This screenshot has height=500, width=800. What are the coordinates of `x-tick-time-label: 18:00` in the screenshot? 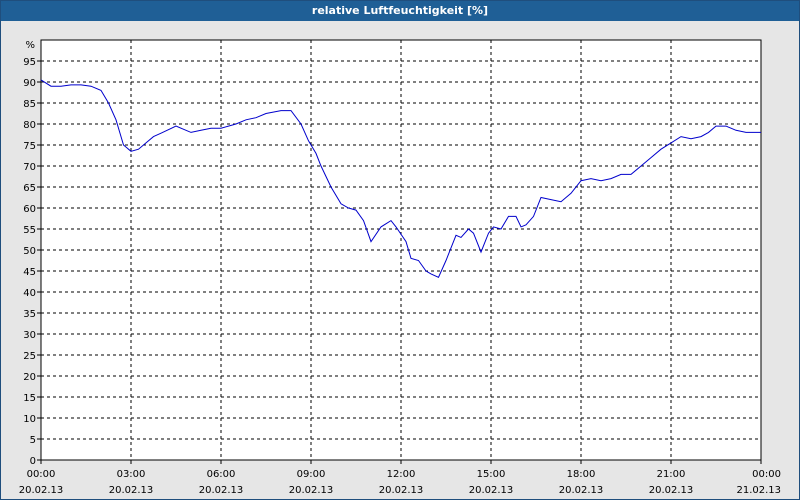 It's located at (581, 474).